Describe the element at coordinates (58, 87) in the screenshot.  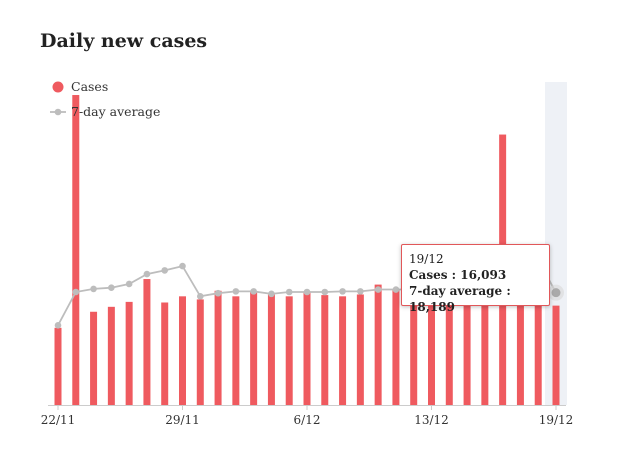
I see `legend-cases-swatch` at that location.